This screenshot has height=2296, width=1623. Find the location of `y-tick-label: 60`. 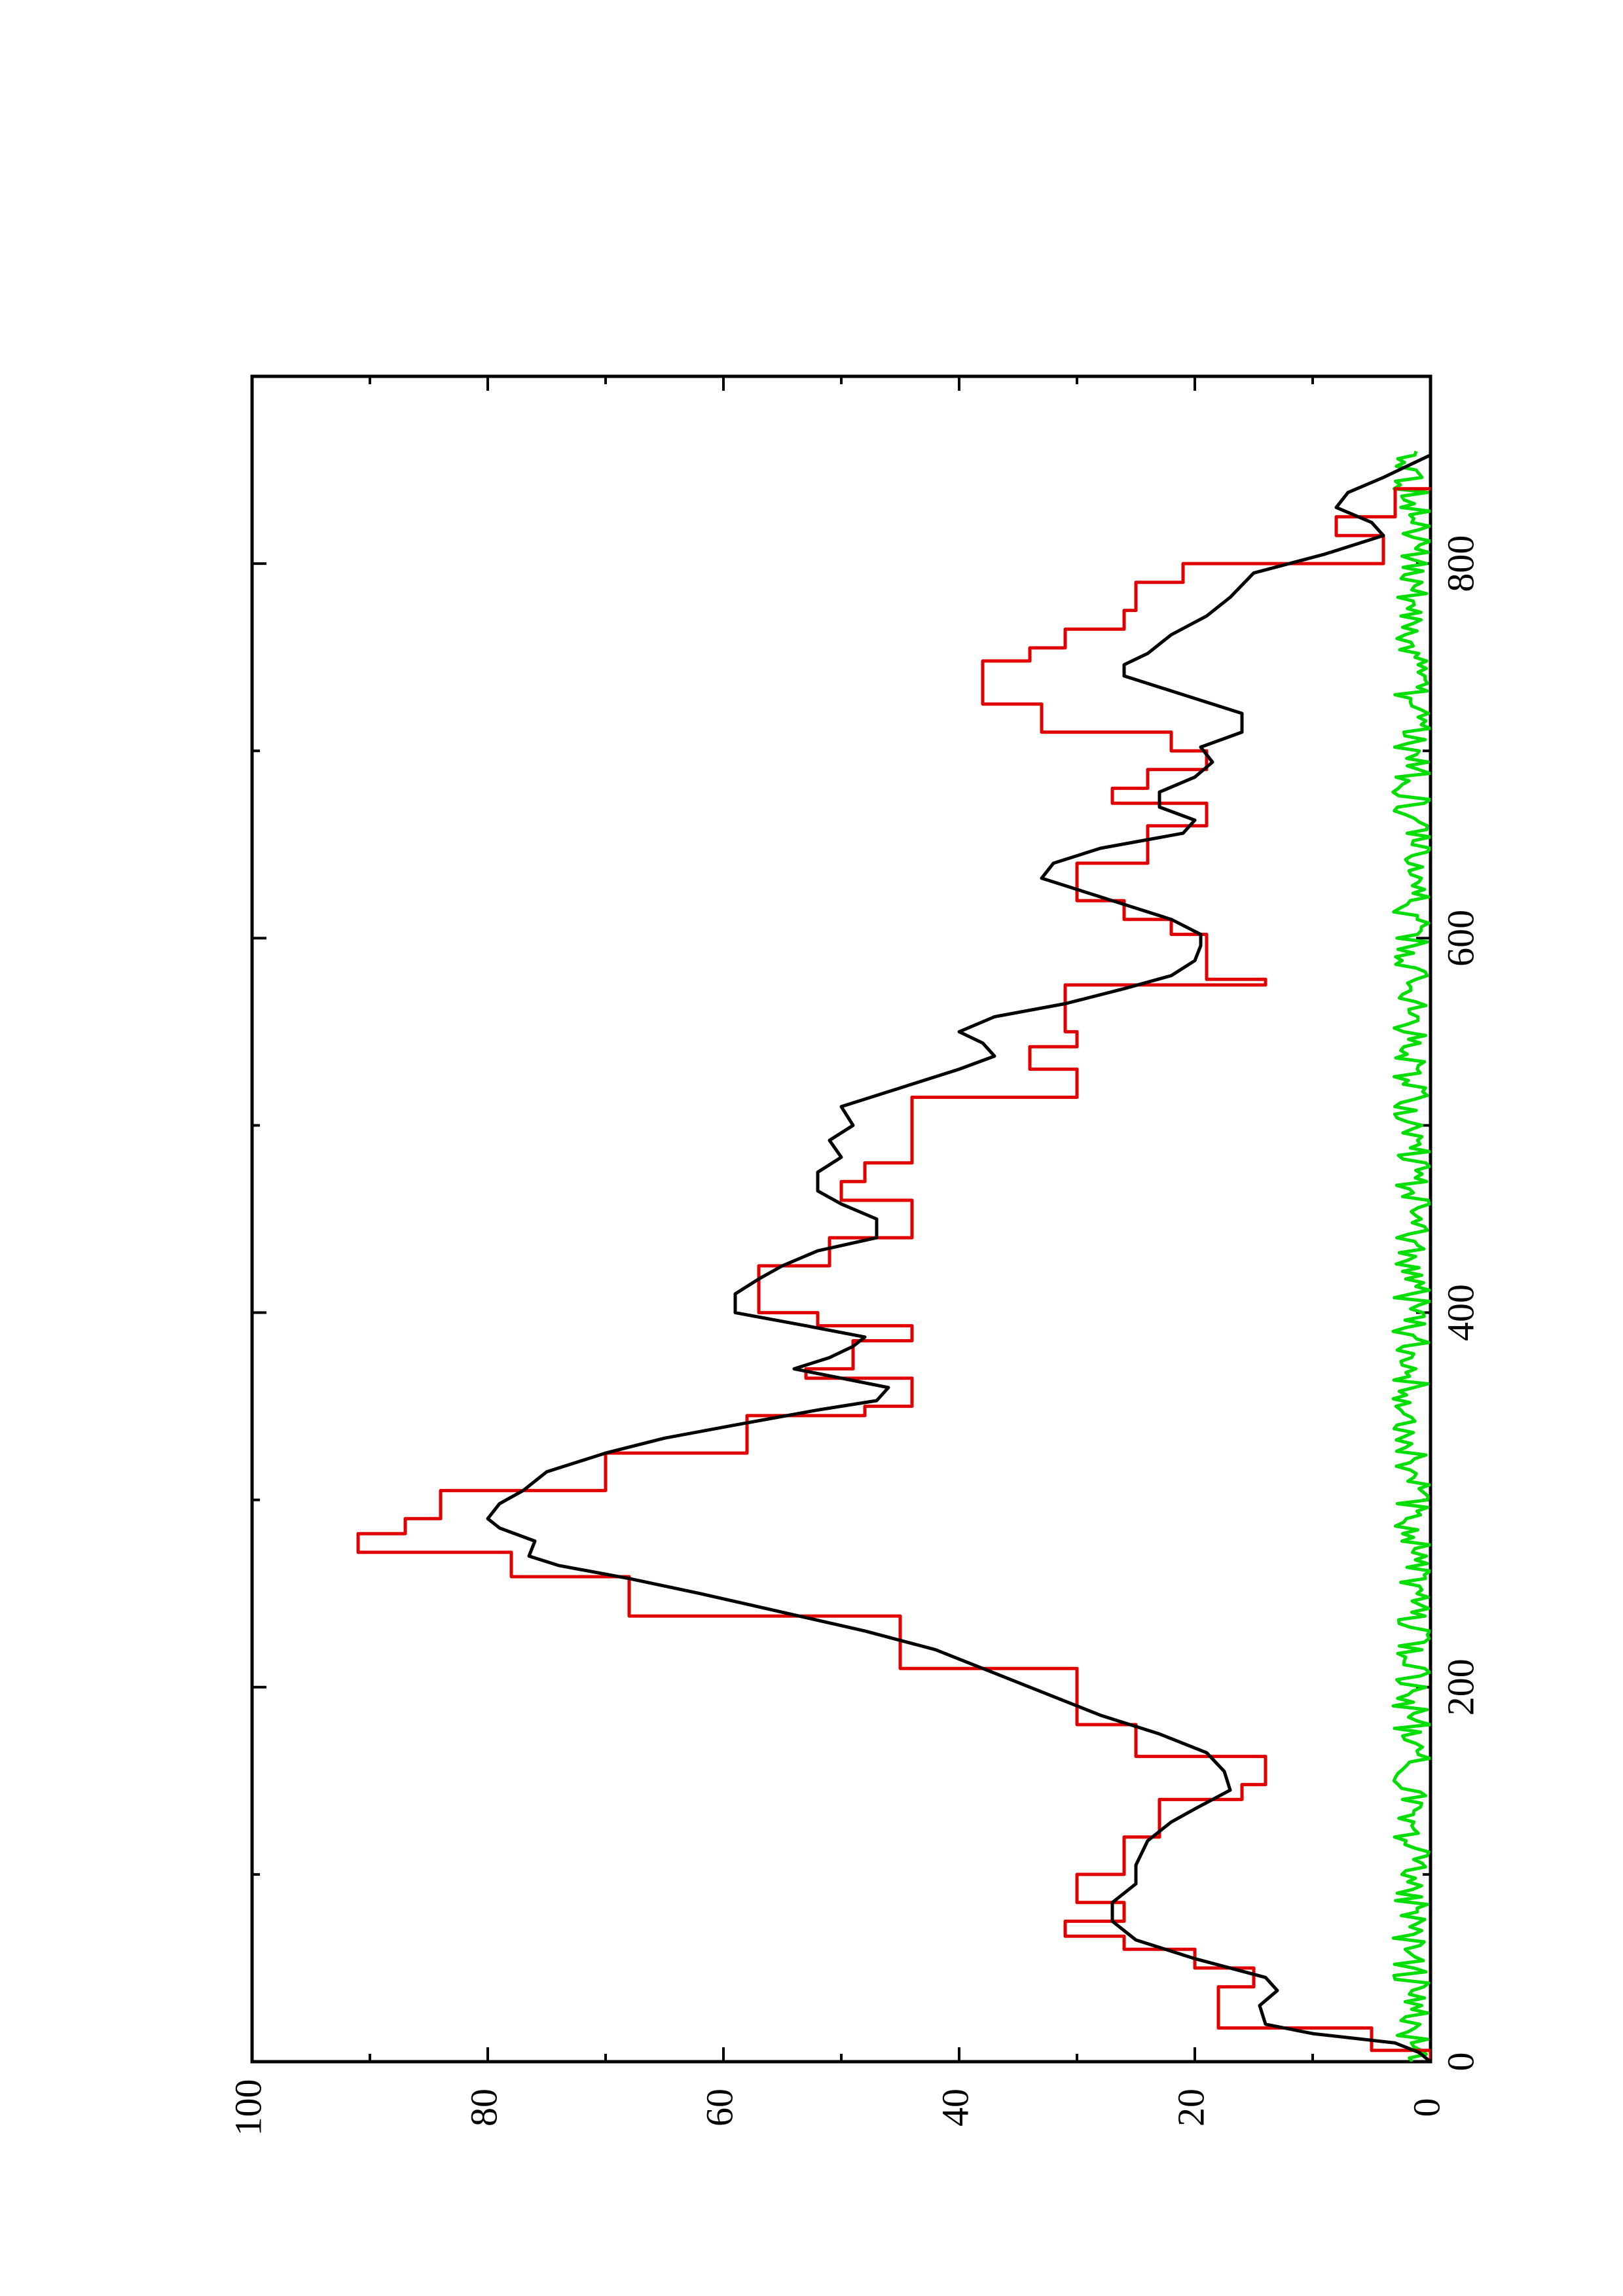

y-tick-label: 60 is located at coordinates (719, 2107).